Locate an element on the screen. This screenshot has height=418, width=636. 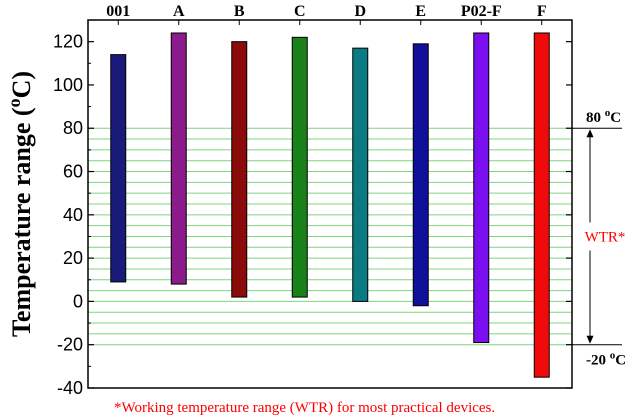
category-label: P02-F is located at coordinates (481, 11).